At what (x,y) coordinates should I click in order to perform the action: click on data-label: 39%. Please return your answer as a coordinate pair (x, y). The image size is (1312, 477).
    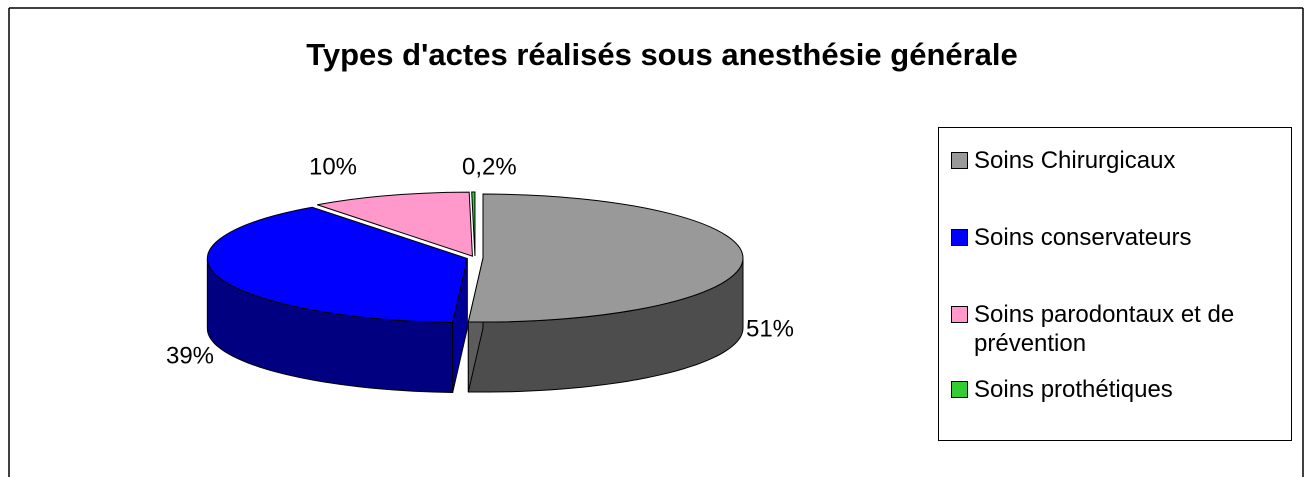
    Looking at the image, I should click on (190, 355).